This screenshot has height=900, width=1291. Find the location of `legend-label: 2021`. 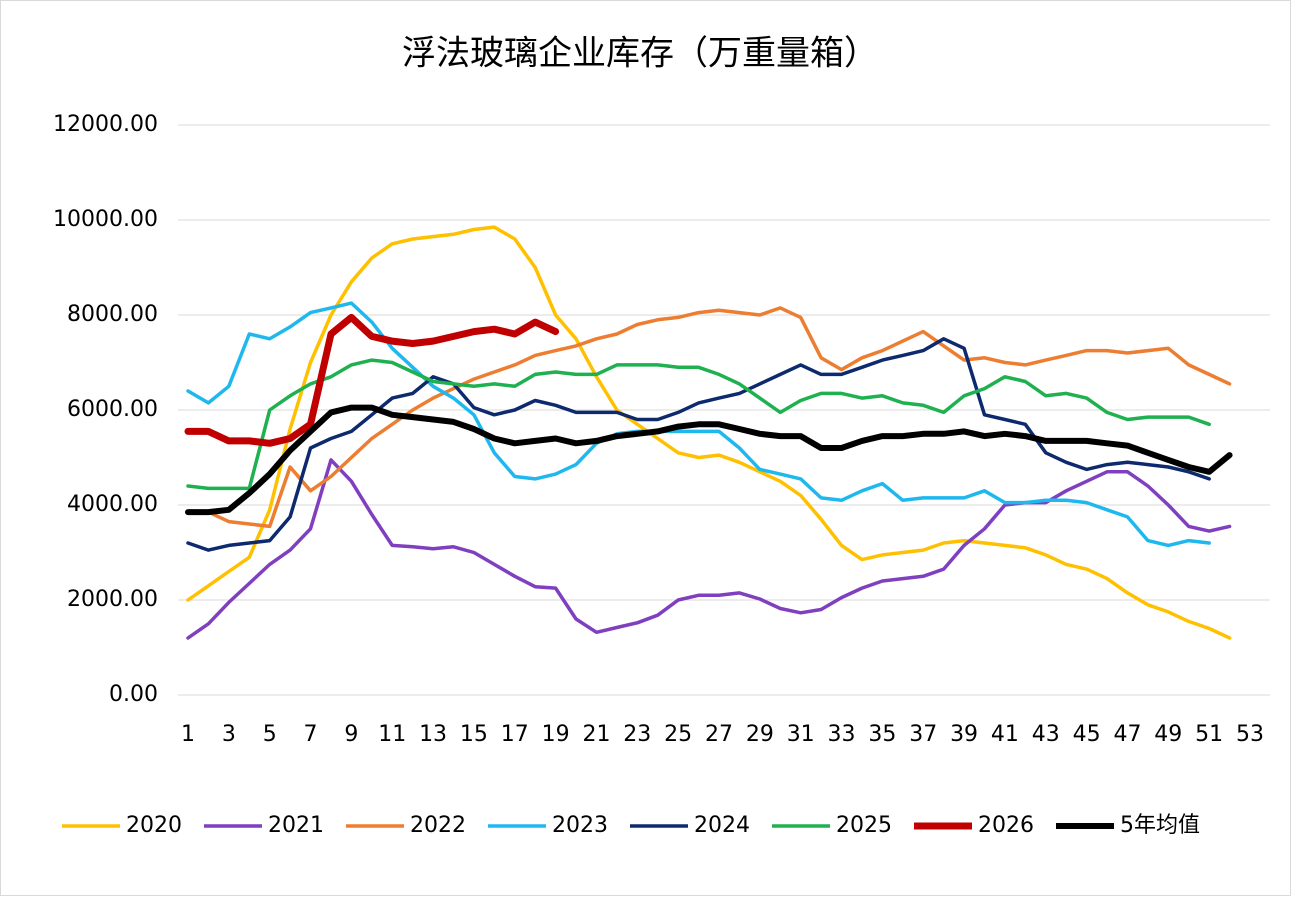

legend-label: 2021 is located at coordinates (296, 825).